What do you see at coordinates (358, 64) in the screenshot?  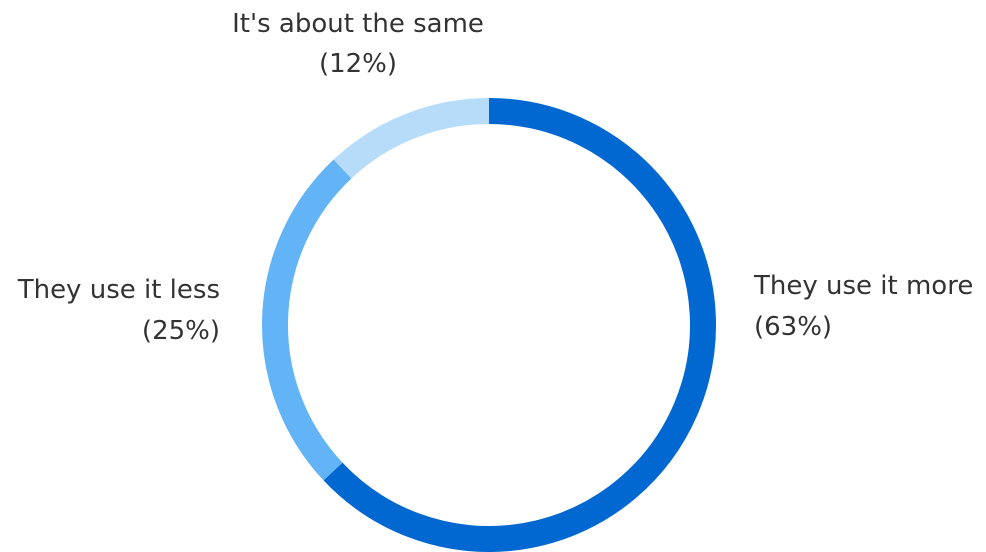 I see `slice-label-same-value: (12%)` at bounding box center [358, 64].